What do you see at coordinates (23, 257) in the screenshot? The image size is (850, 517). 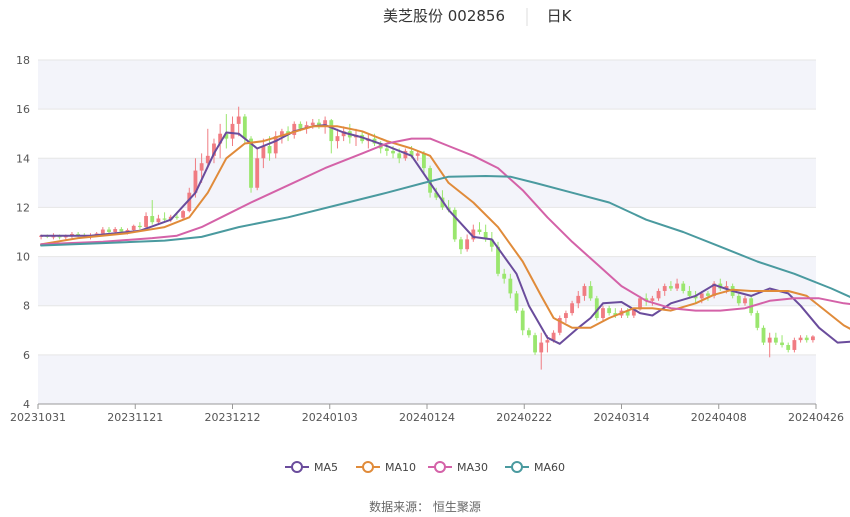 I see `y-tick-label: 10` at bounding box center [23, 257].